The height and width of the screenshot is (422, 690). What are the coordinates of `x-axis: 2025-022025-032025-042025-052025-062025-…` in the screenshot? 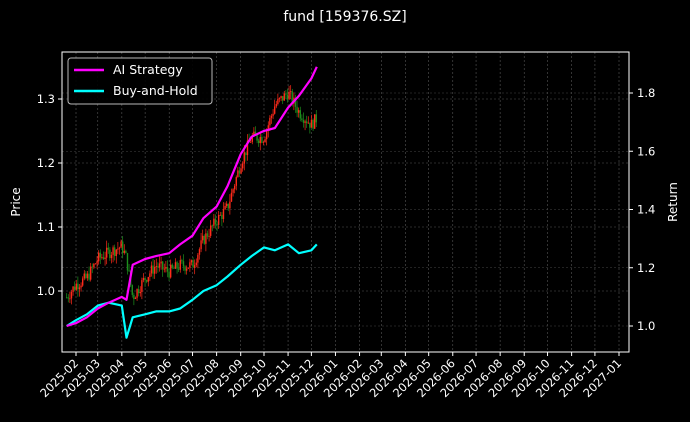 It's located at (330, 376).